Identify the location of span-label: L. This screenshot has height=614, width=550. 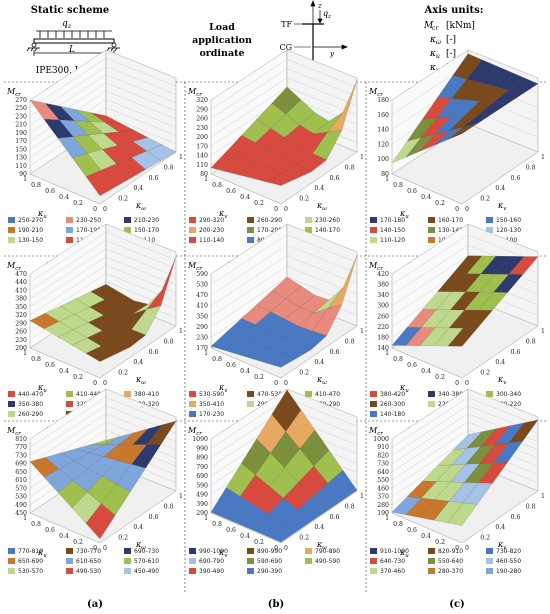
(71, 50).